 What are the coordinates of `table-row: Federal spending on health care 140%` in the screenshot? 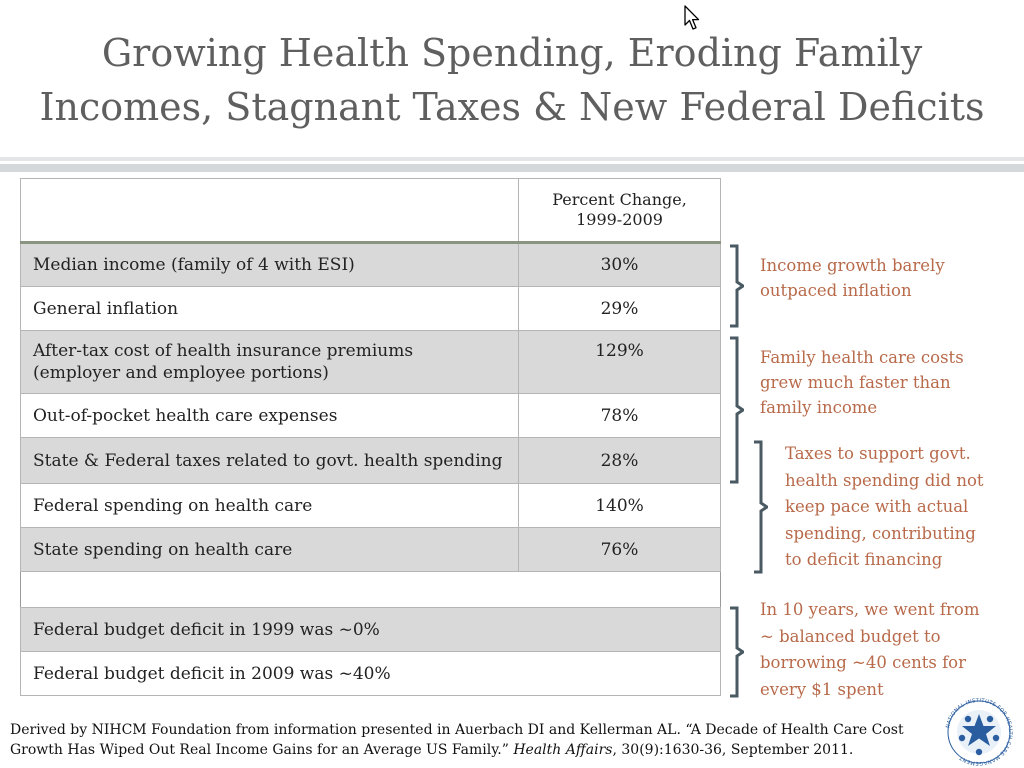 It's located at (370, 505).